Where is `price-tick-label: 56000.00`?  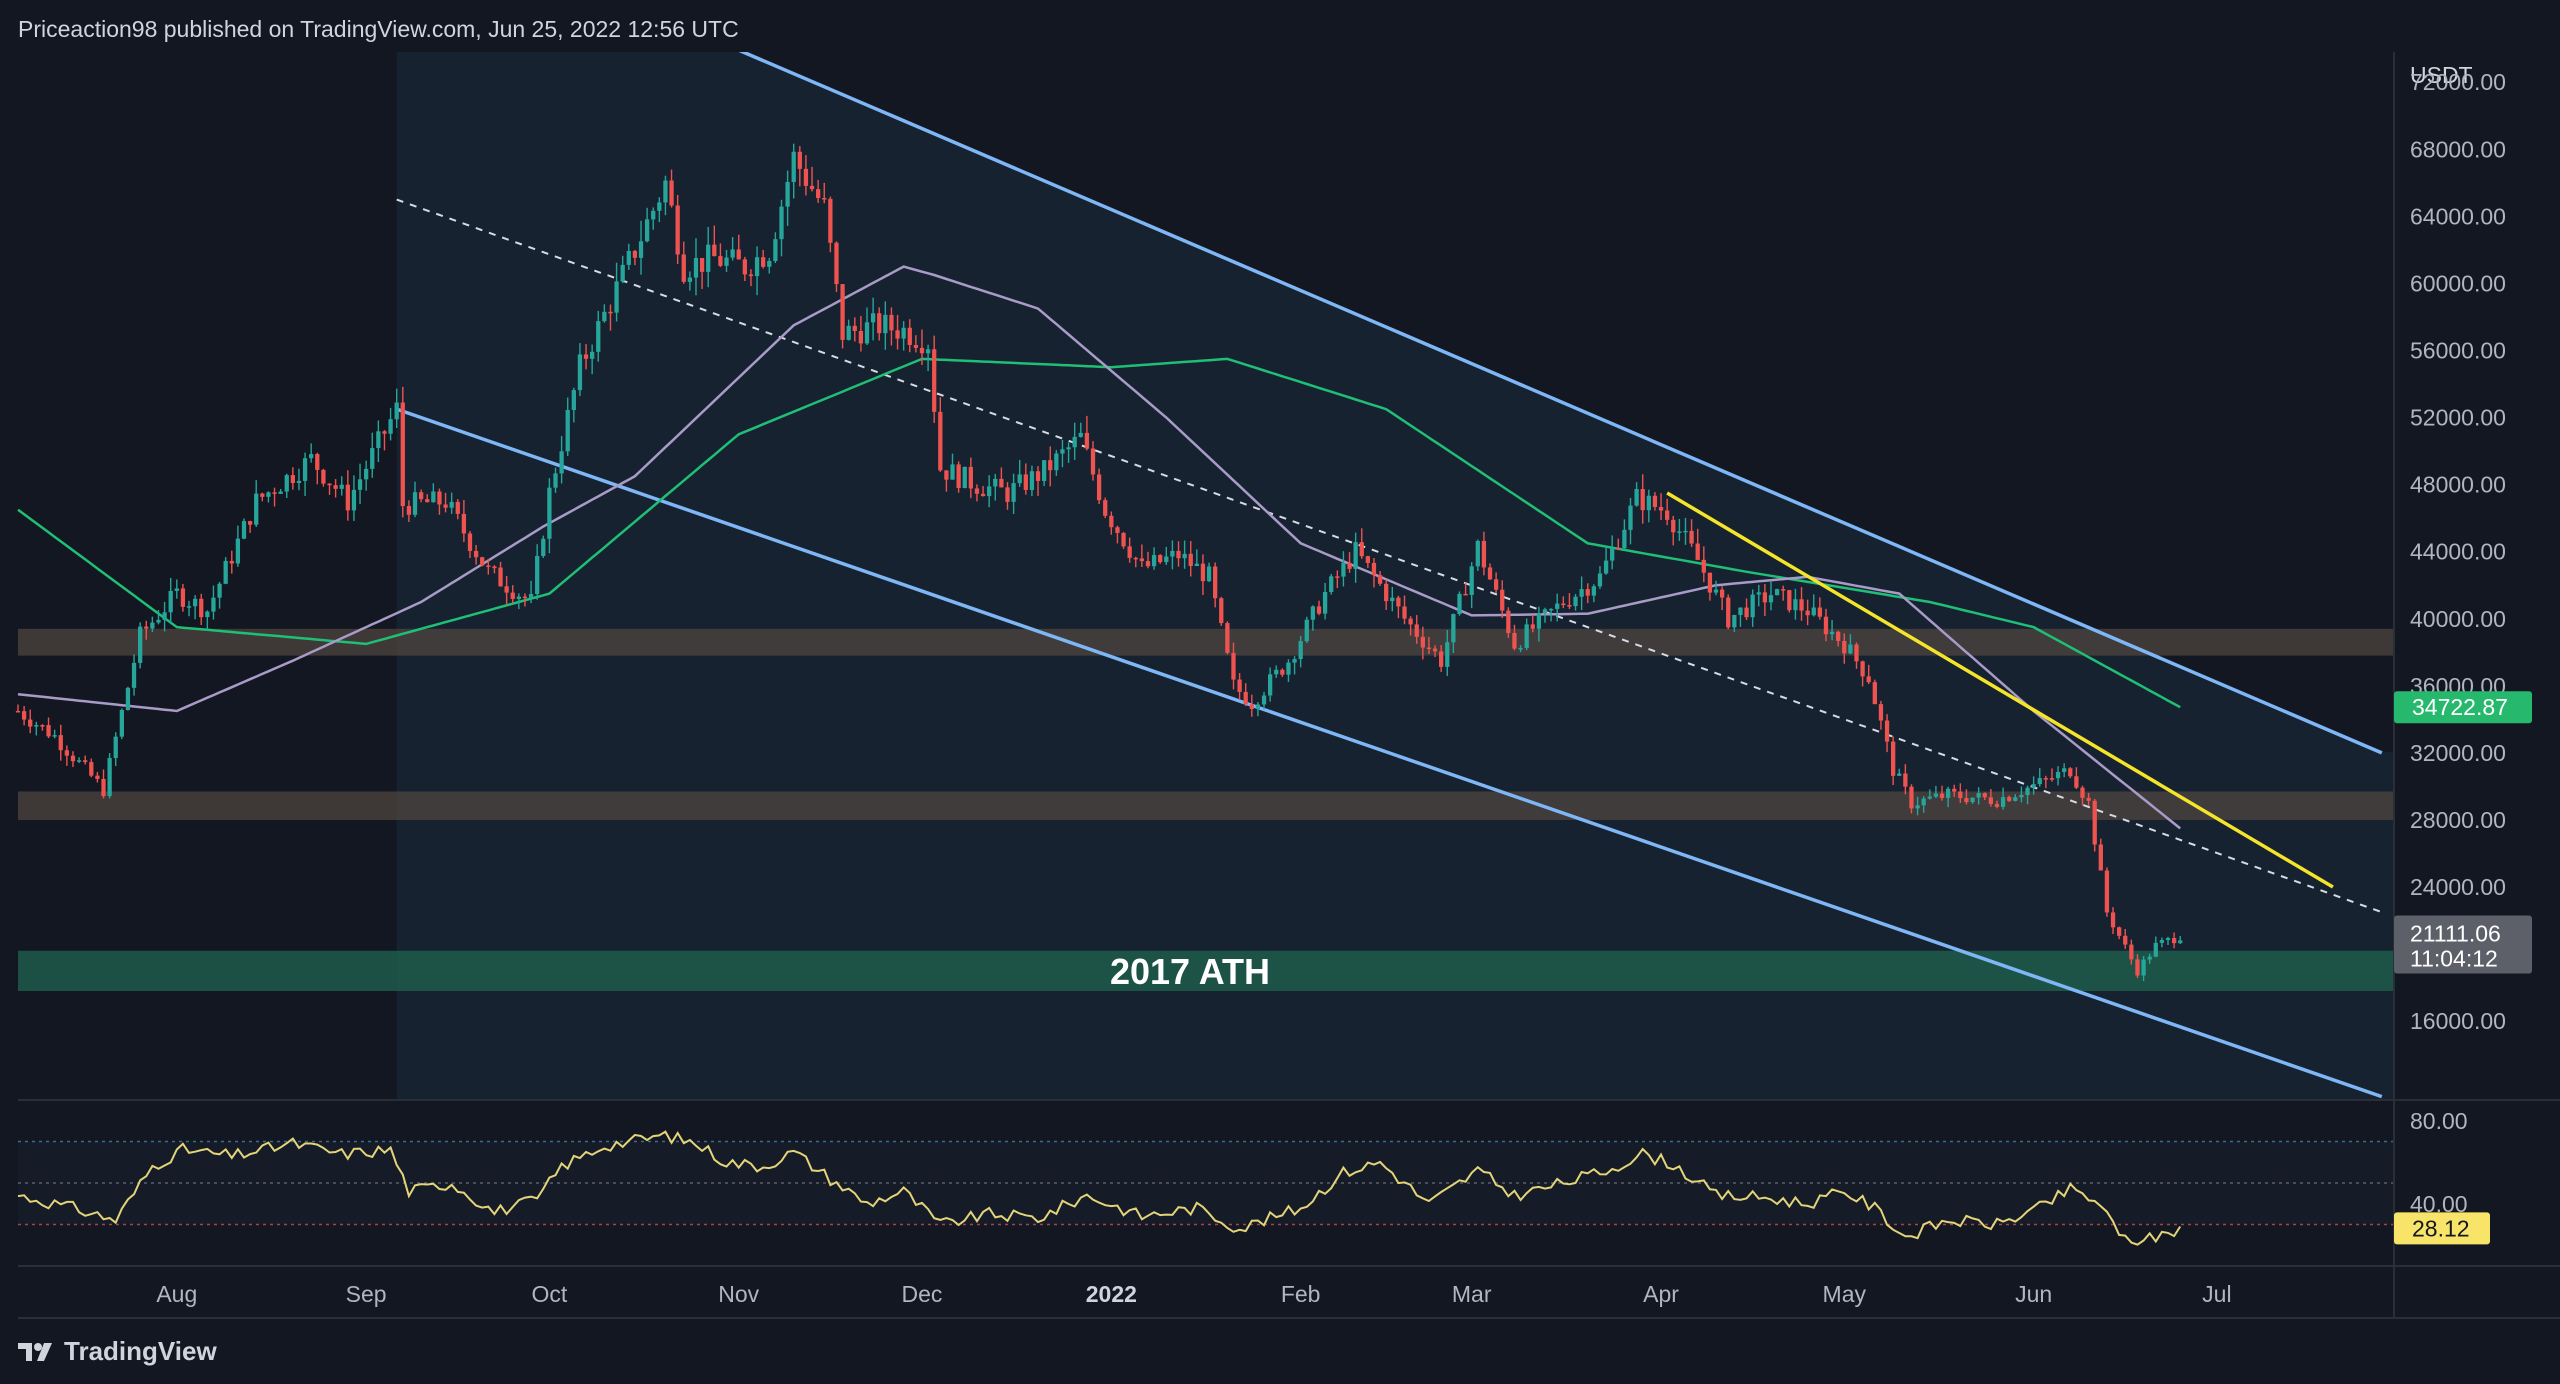
price-tick-label: 56000.00 is located at coordinates (2458, 350).